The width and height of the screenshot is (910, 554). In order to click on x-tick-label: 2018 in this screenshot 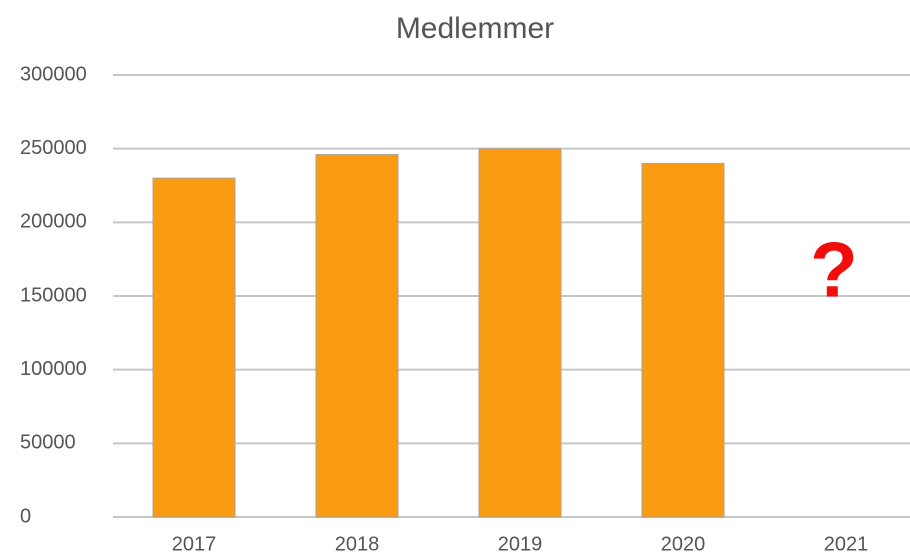, I will do `click(357, 543)`.